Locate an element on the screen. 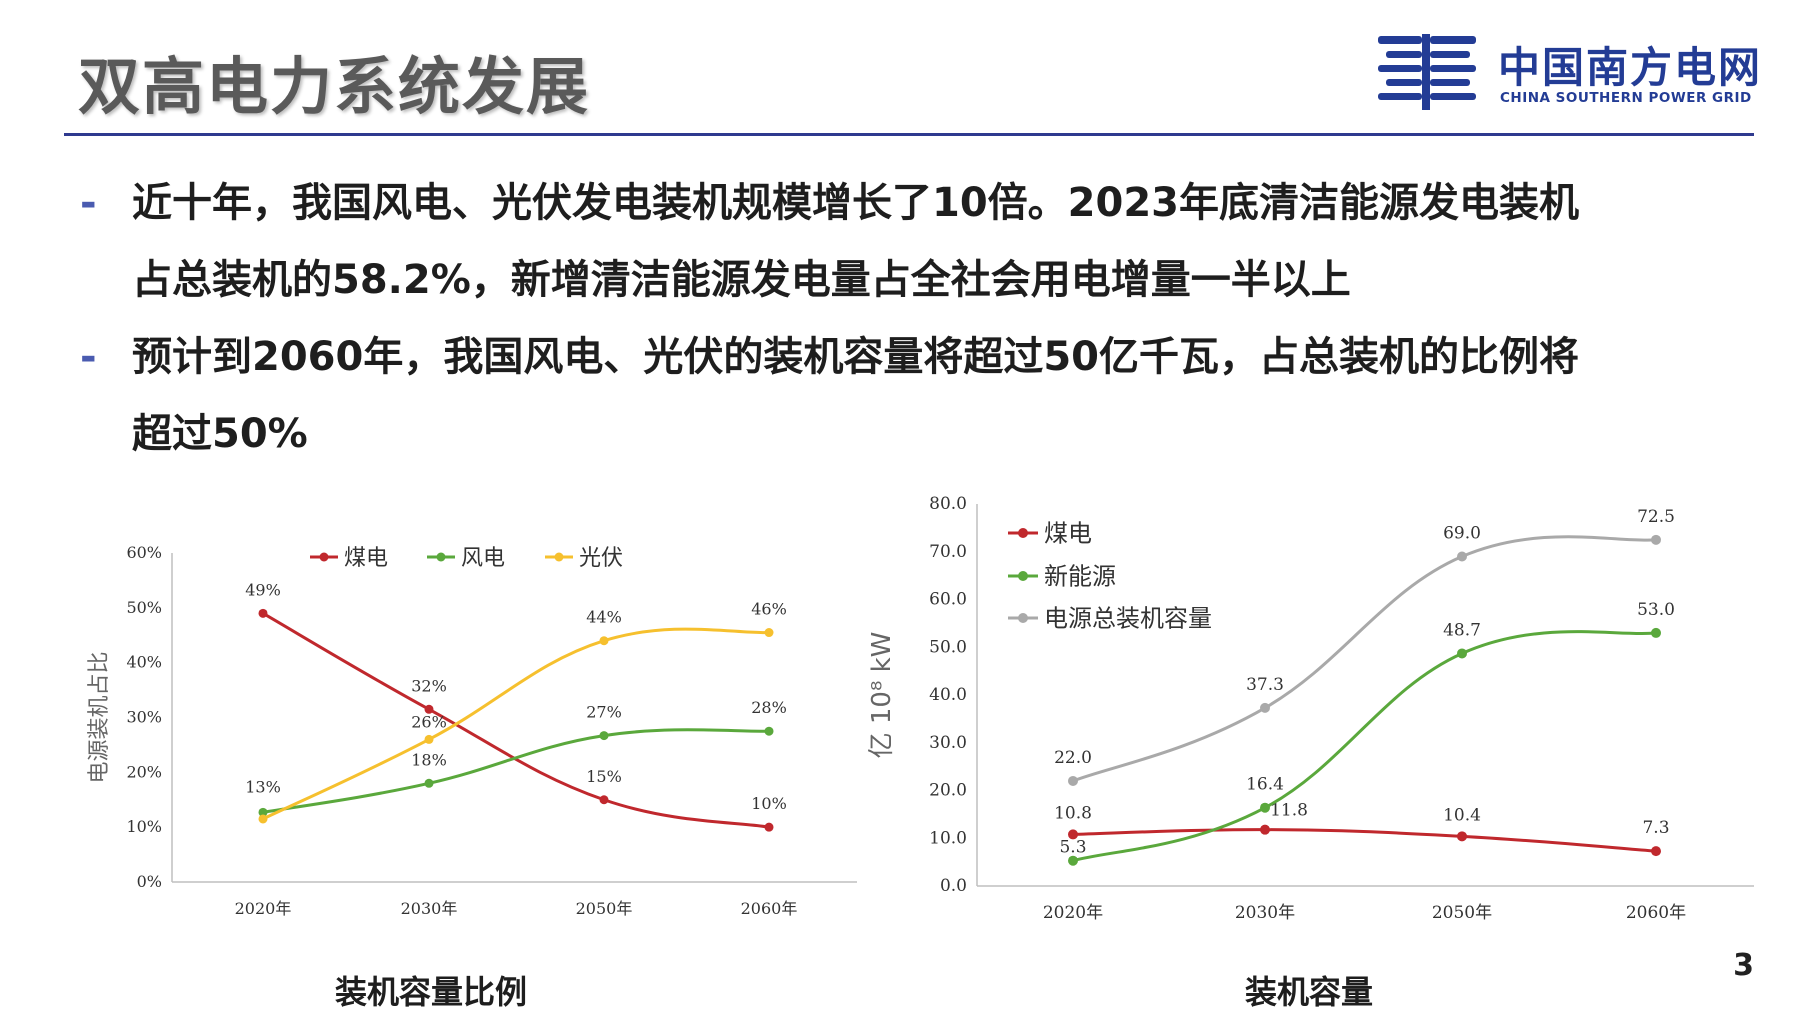 Image resolution: width=1800 pixels, height=1013 pixels. data-label: 53.0 is located at coordinates (1656, 610).